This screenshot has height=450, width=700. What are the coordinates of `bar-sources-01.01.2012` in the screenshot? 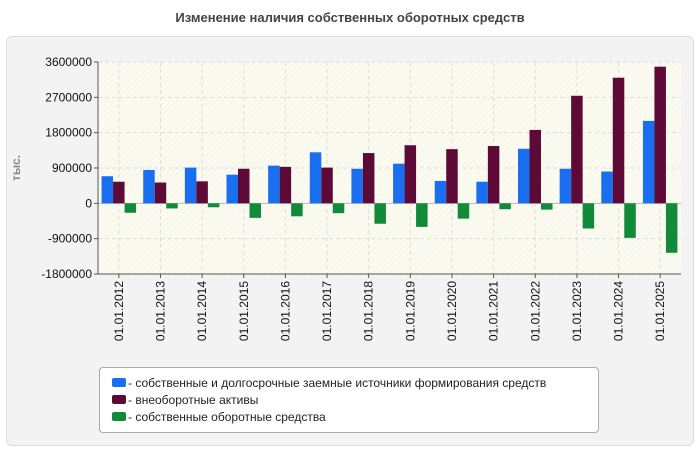 It's located at (107, 190).